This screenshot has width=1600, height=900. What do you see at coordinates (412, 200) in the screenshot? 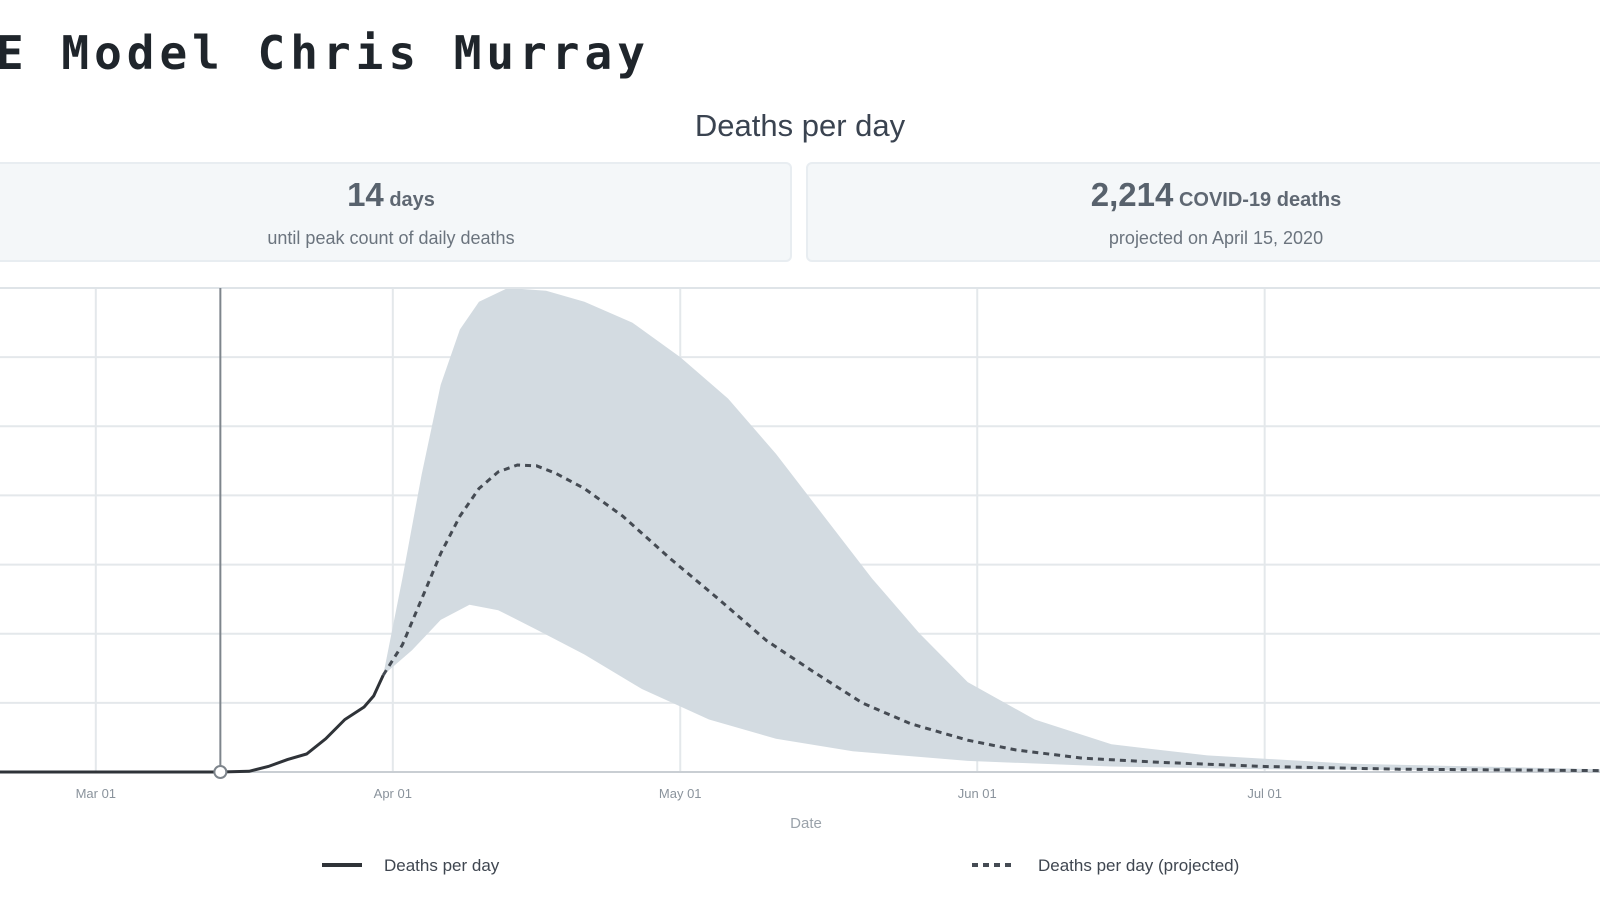
I see `peak-days-unit: days` at bounding box center [412, 200].